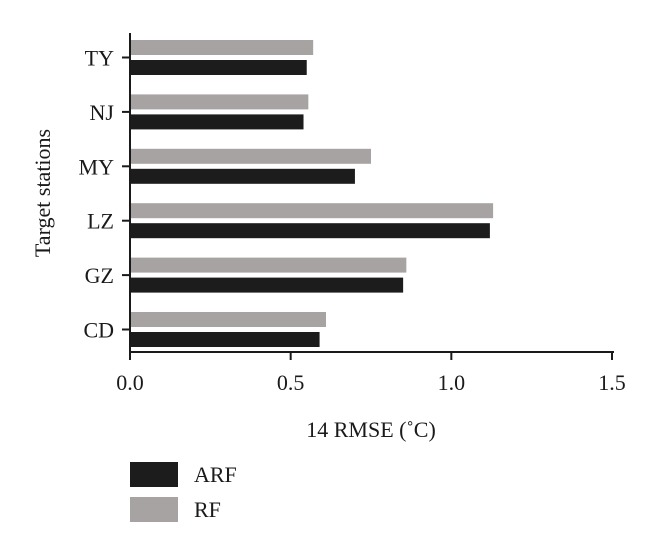  I want to click on bar-arf-my, so click(242, 176).